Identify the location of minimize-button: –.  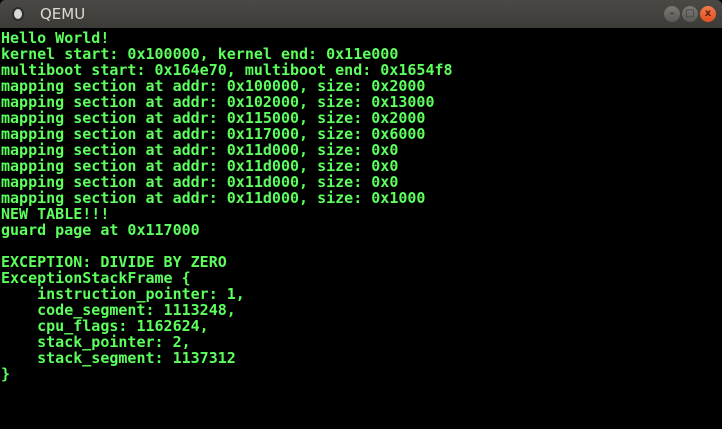
(672, 14).